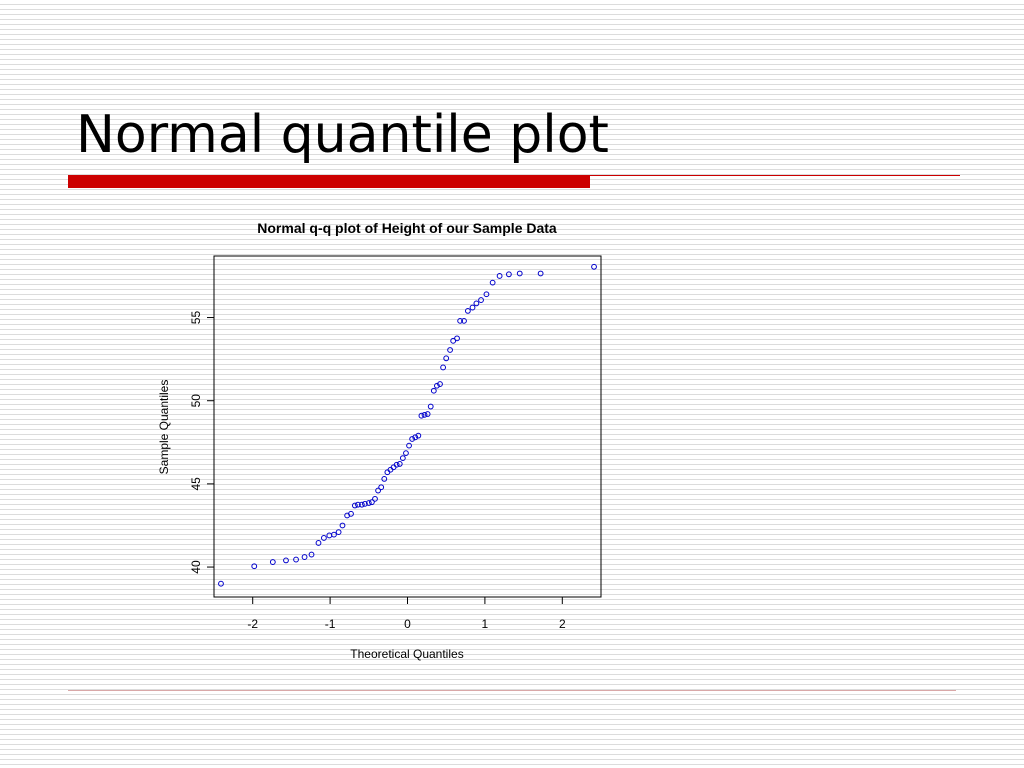  Describe the element at coordinates (342, 135) in the screenshot. I see `slide-title: Normal quantile plot` at that location.